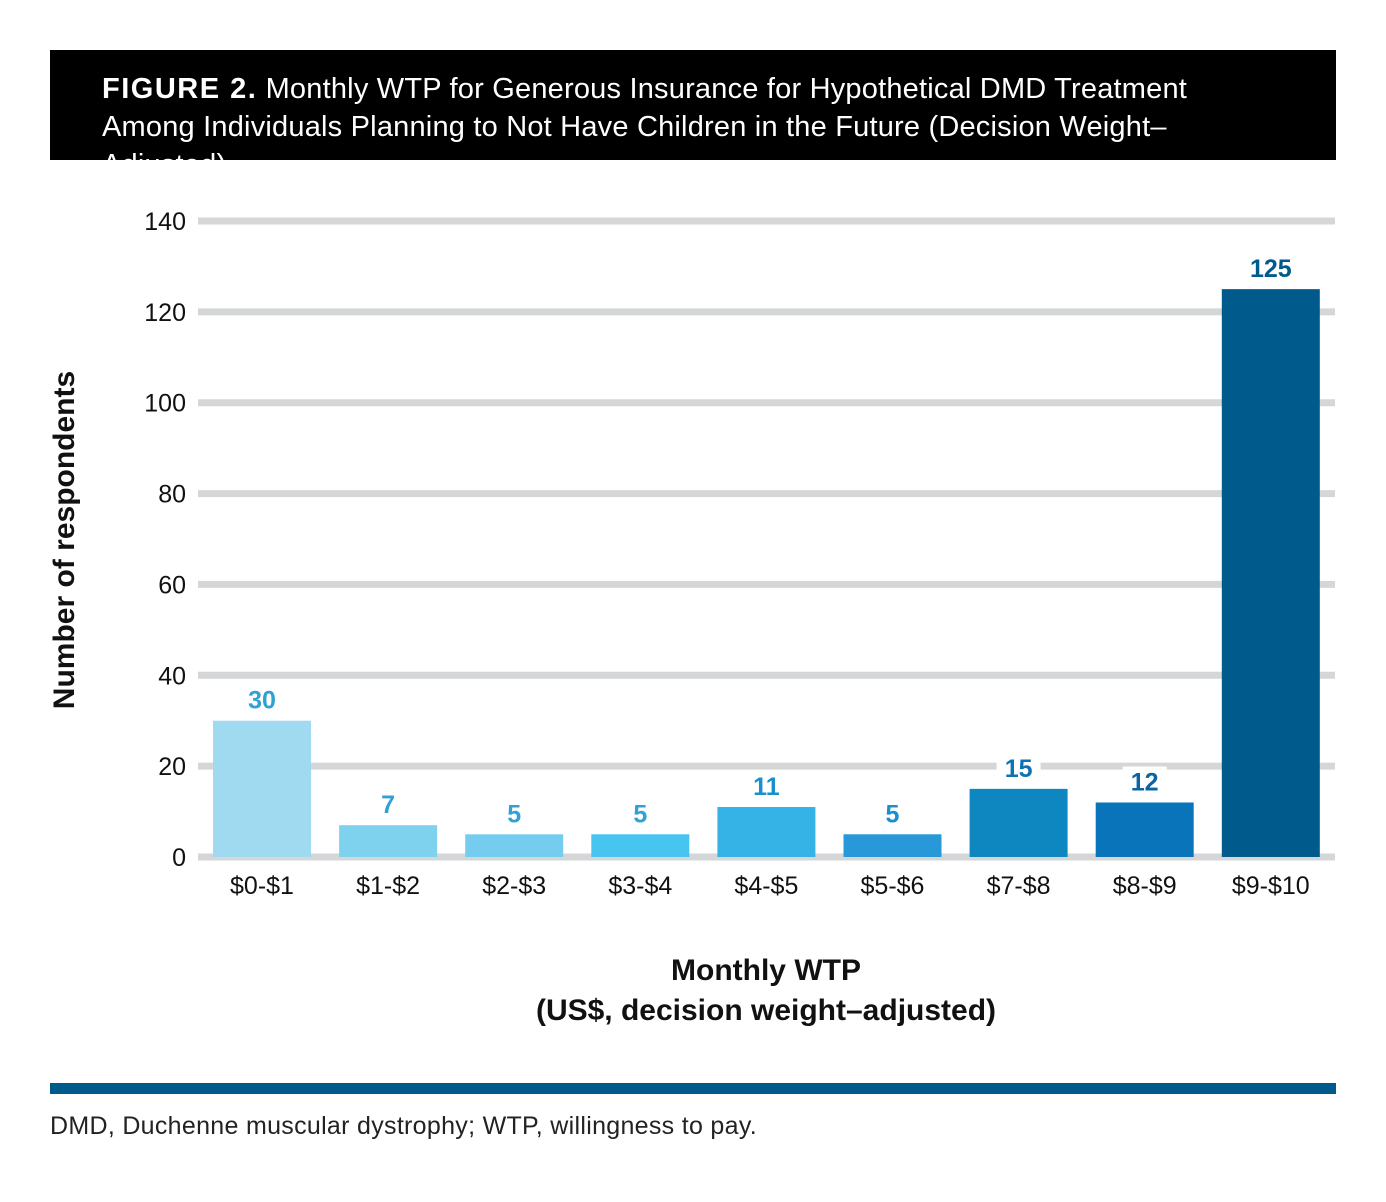 This screenshot has height=1202, width=1386. Describe the element at coordinates (172, 767) in the screenshot. I see `y-tick-label: 20` at that location.